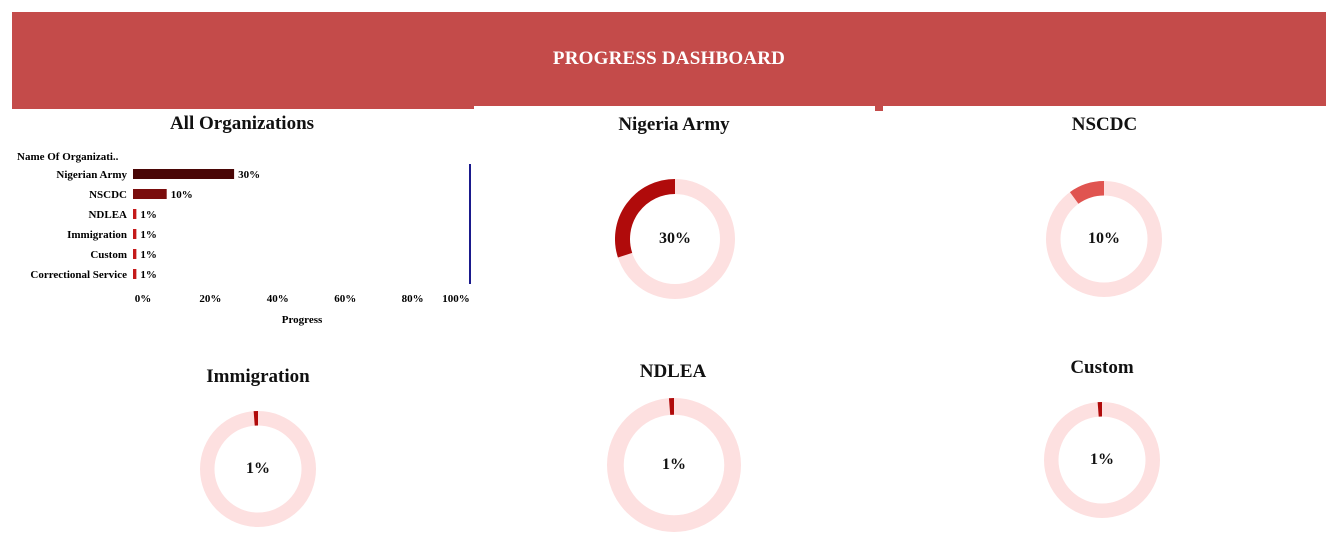 This screenshot has height=550, width=1338. I want to click on category-label: Correctional Service, so click(78, 275).